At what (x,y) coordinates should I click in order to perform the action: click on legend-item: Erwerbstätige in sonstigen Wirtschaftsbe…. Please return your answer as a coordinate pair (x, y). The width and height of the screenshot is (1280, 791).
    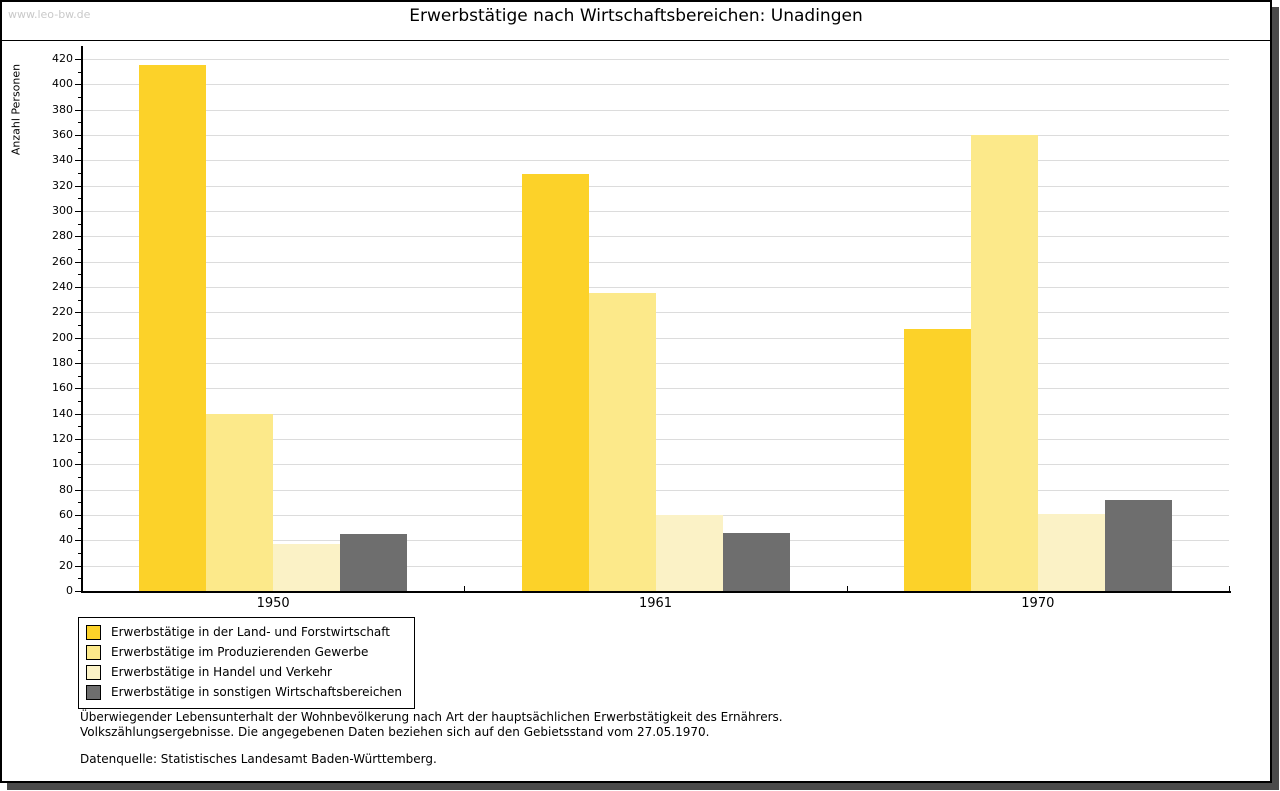
    Looking at the image, I should click on (244, 692).